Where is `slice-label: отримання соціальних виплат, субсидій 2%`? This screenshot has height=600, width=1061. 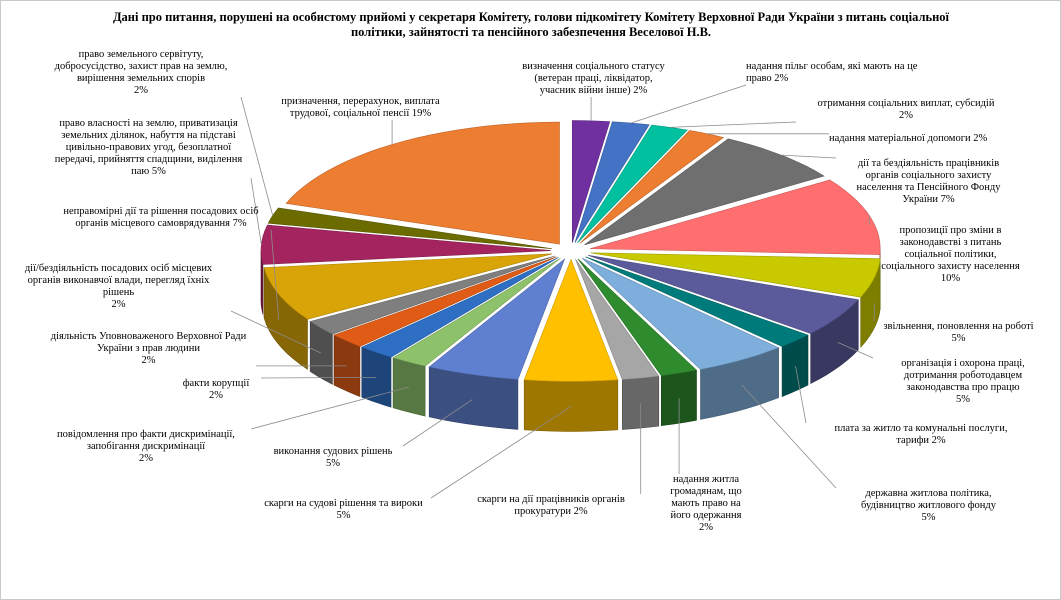 slice-label: отримання соціальних виплат, субсидій 2% is located at coordinates (906, 110).